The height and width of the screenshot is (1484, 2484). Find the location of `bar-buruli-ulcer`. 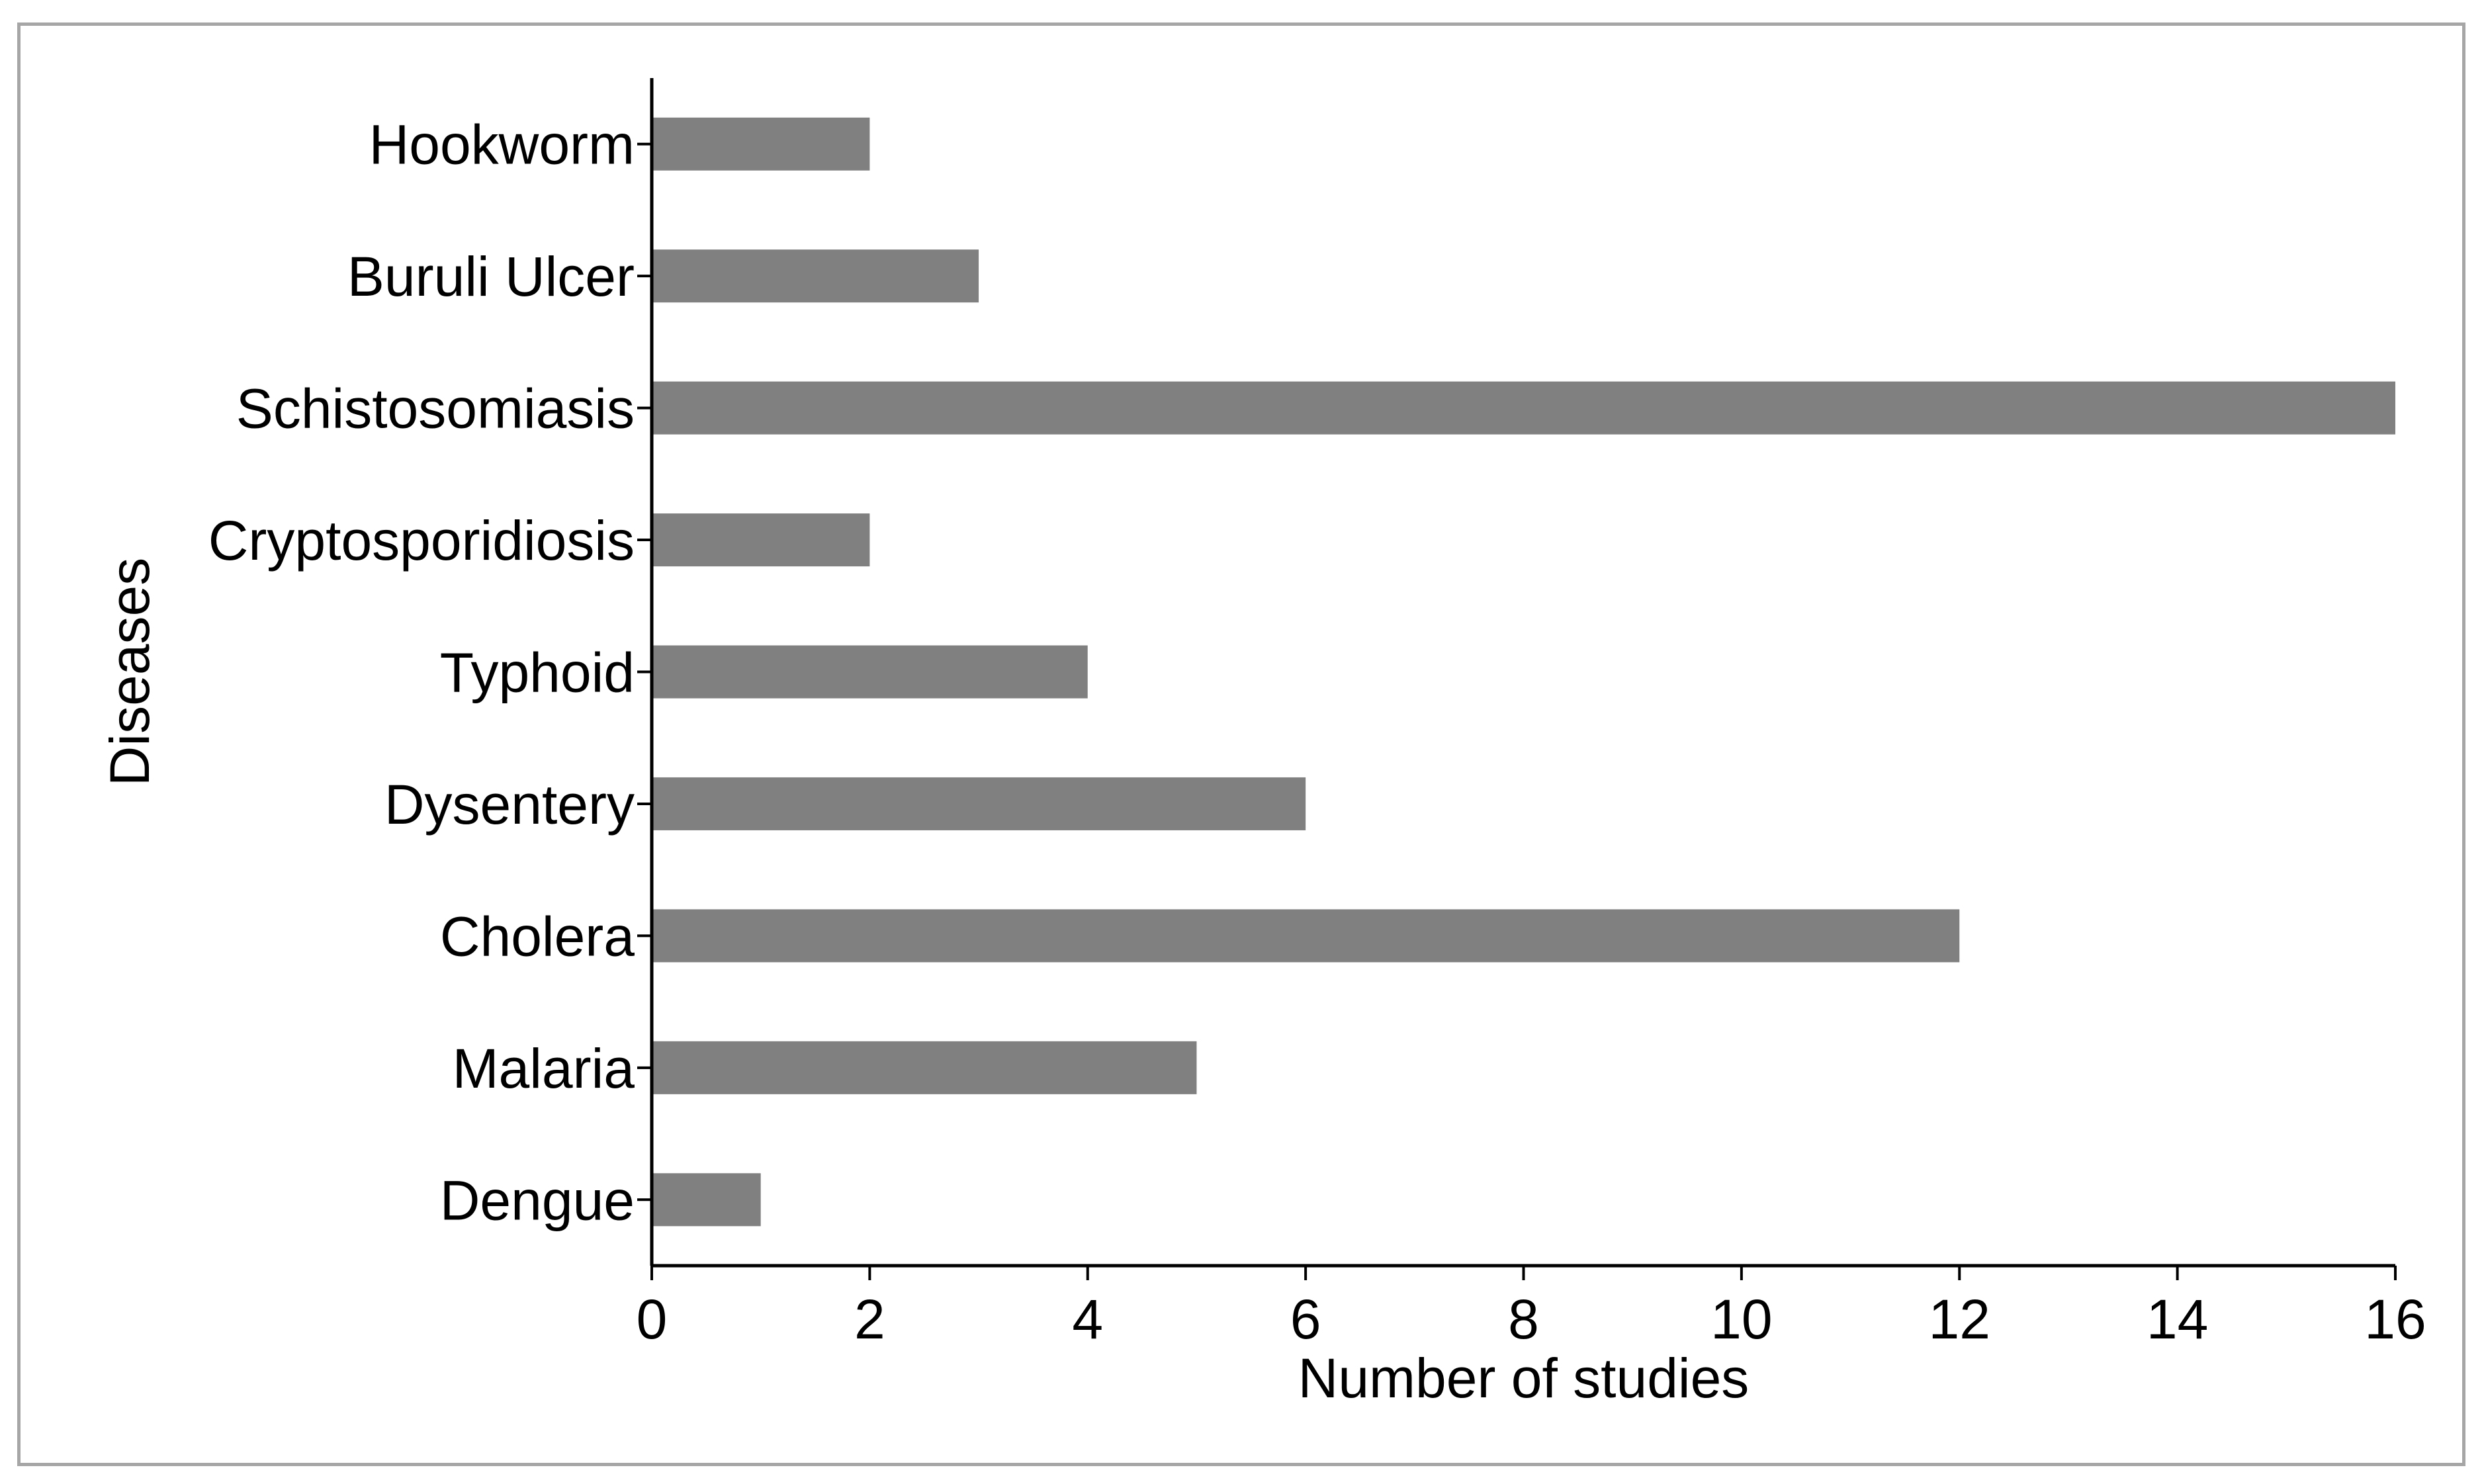

bar-buruli-ulcer is located at coordinates (815, 276).